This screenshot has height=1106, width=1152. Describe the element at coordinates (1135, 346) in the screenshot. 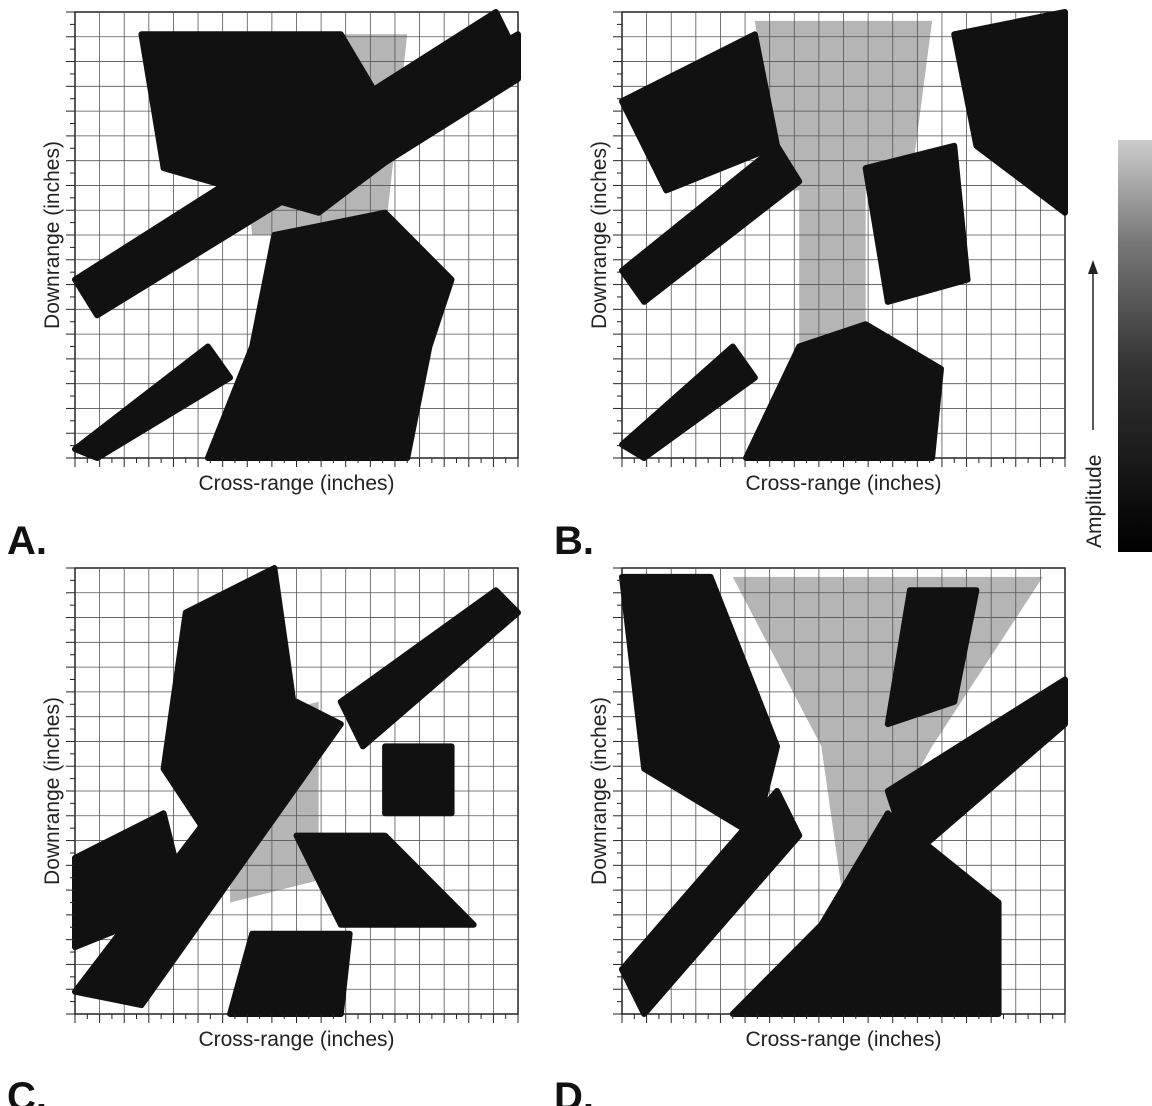

I see `colorbar` at that location.